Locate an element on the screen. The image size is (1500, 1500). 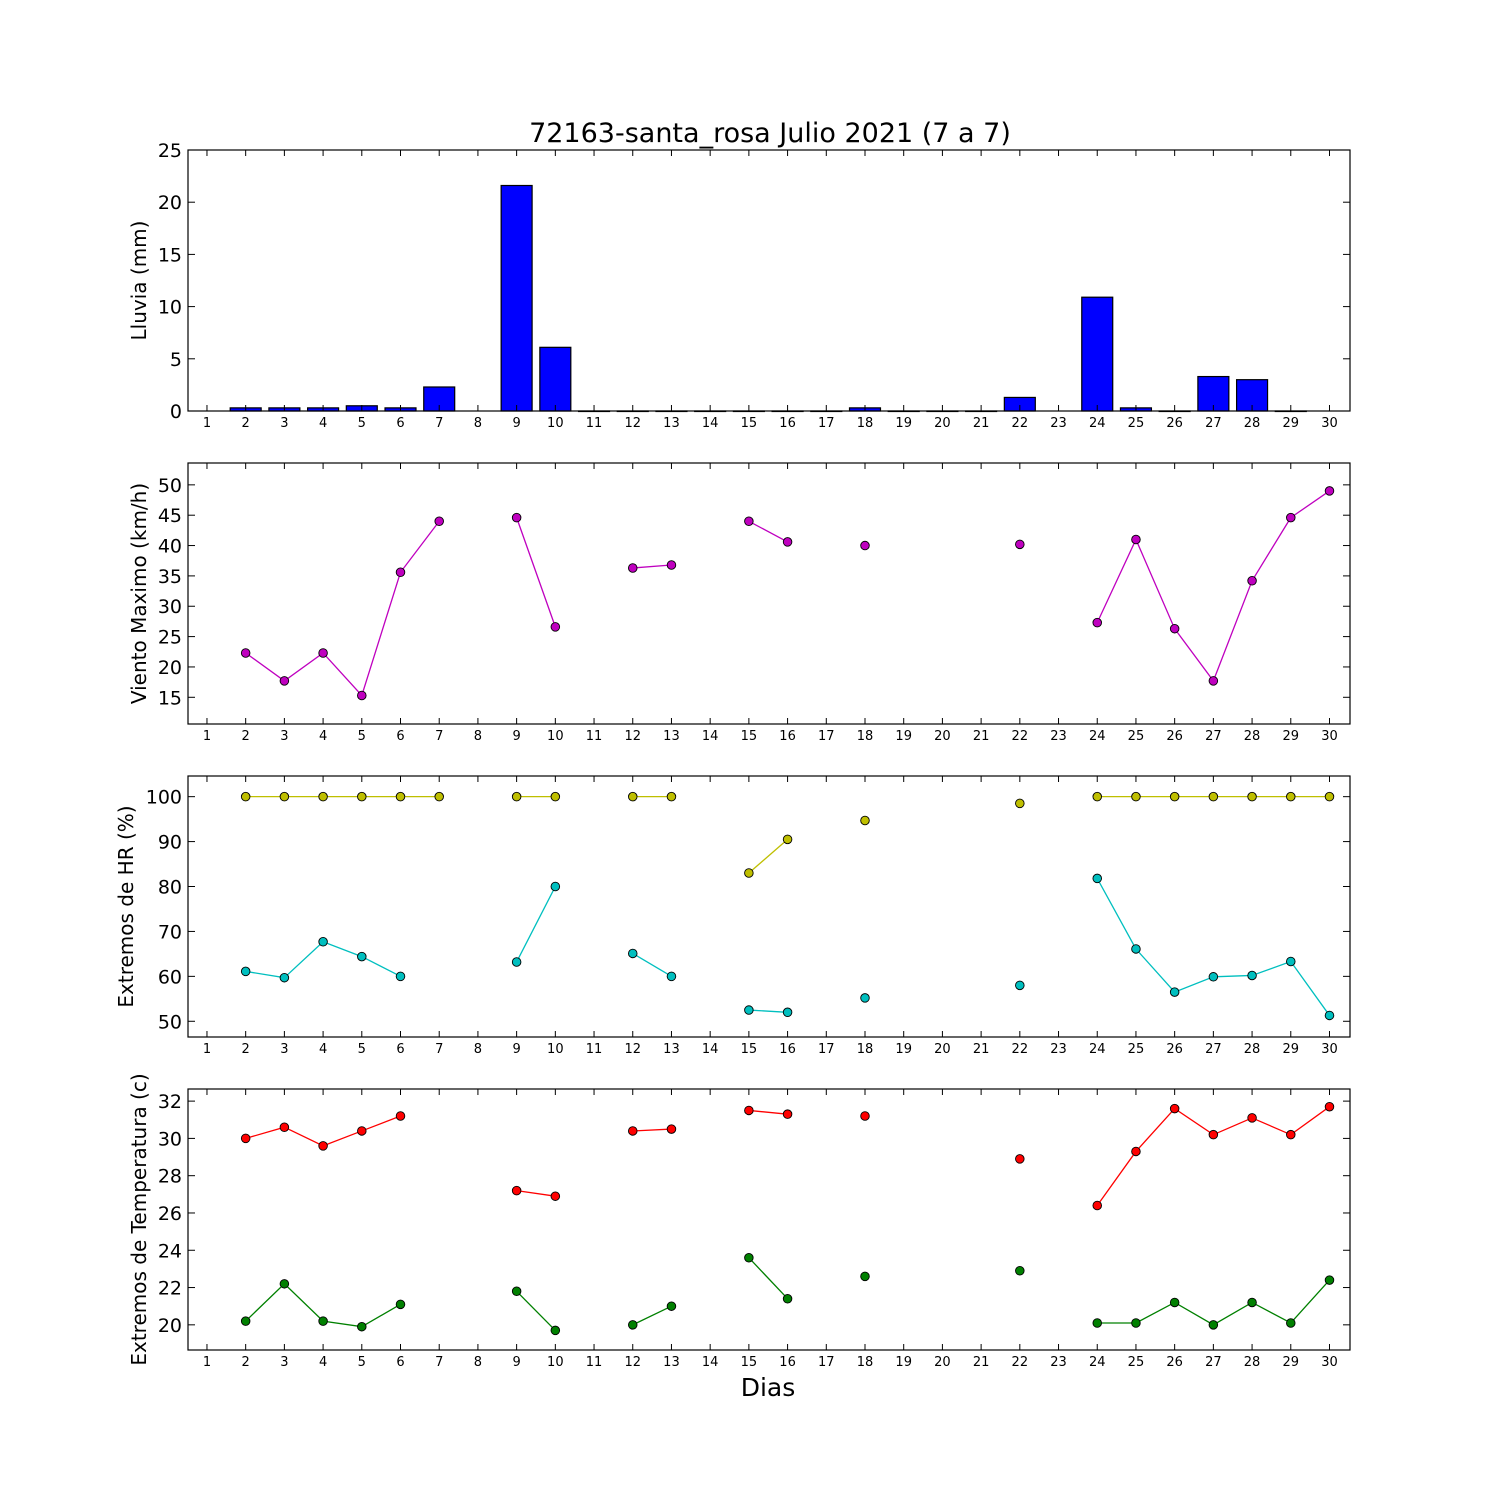
panel-hr-frame is located at coordinates (769, 906).